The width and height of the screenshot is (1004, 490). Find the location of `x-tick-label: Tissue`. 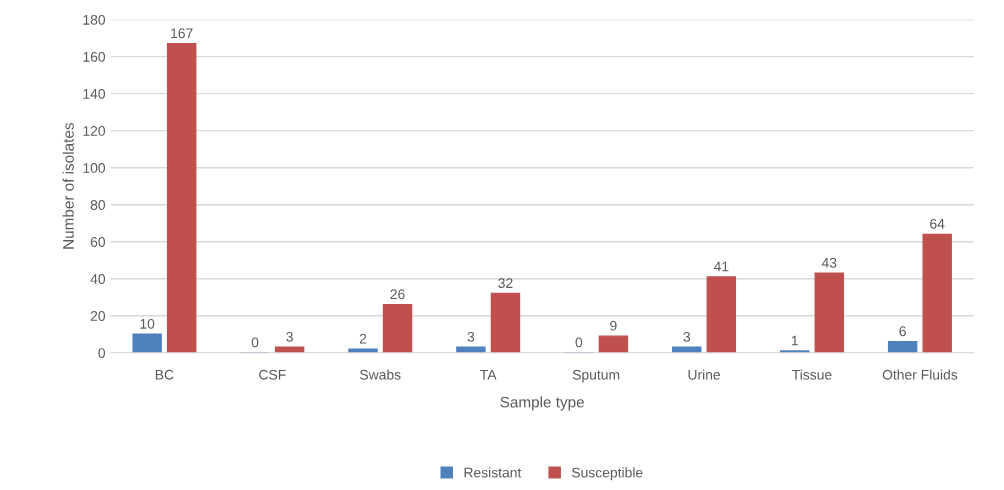

x-tick-label: Tissue is located at coordinates (812, 374).